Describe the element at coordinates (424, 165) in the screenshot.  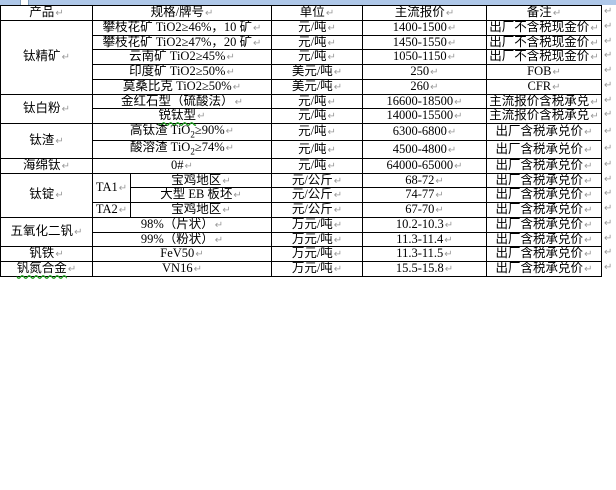
I see `price-cell: 64000-65000↵` at that location.